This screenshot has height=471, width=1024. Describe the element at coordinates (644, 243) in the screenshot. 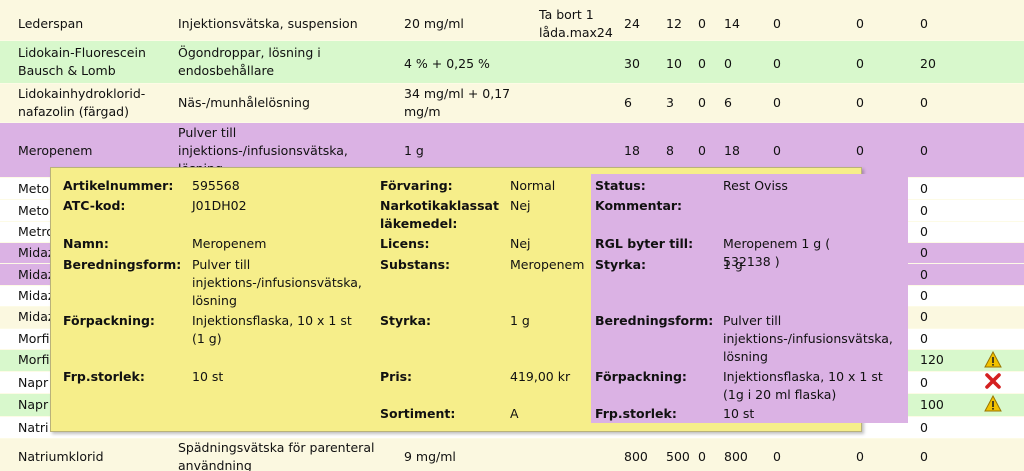

I see `rgl-label: RGL byter till:` at that location.